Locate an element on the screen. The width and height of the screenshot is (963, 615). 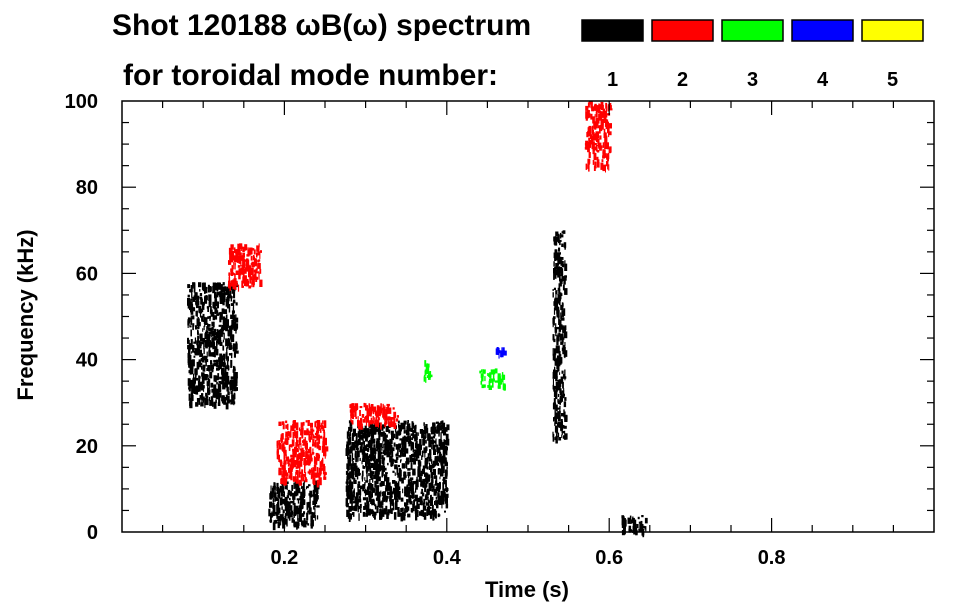
x-tick-label: 0.6 is located at coordinates (609, 558).